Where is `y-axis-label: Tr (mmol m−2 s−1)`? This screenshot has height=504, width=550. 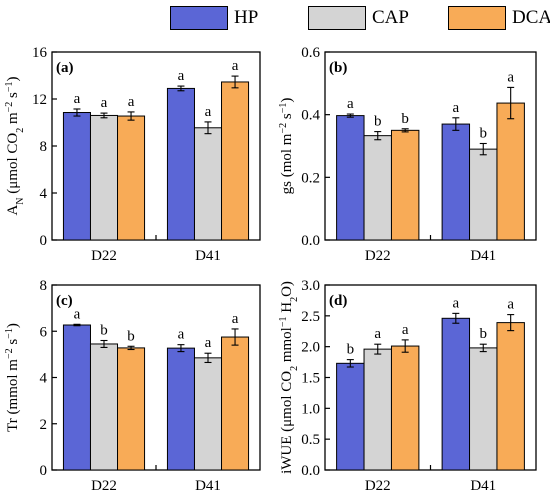
y-axis-label: Tr (mmol m−2 s−1) is located at coordinates (13, 377).